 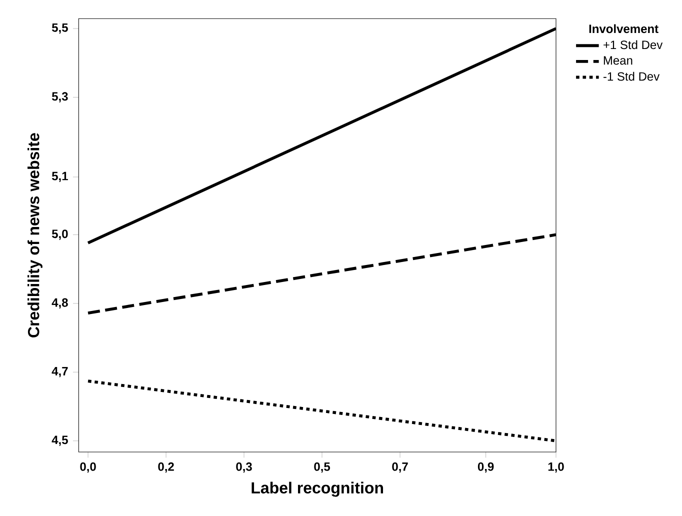 I want to click on legend-title: Involvement, so click(x=623, y=29).